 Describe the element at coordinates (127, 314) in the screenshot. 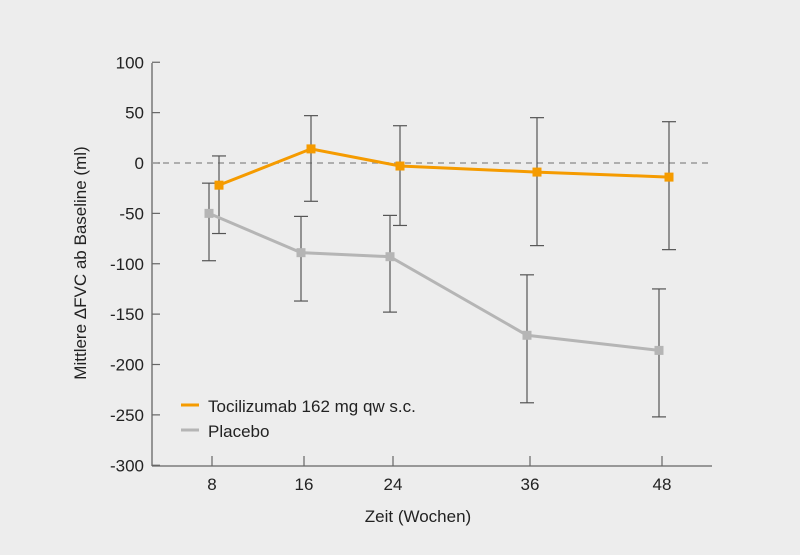

I see `y-tick-label: -150` at that location.